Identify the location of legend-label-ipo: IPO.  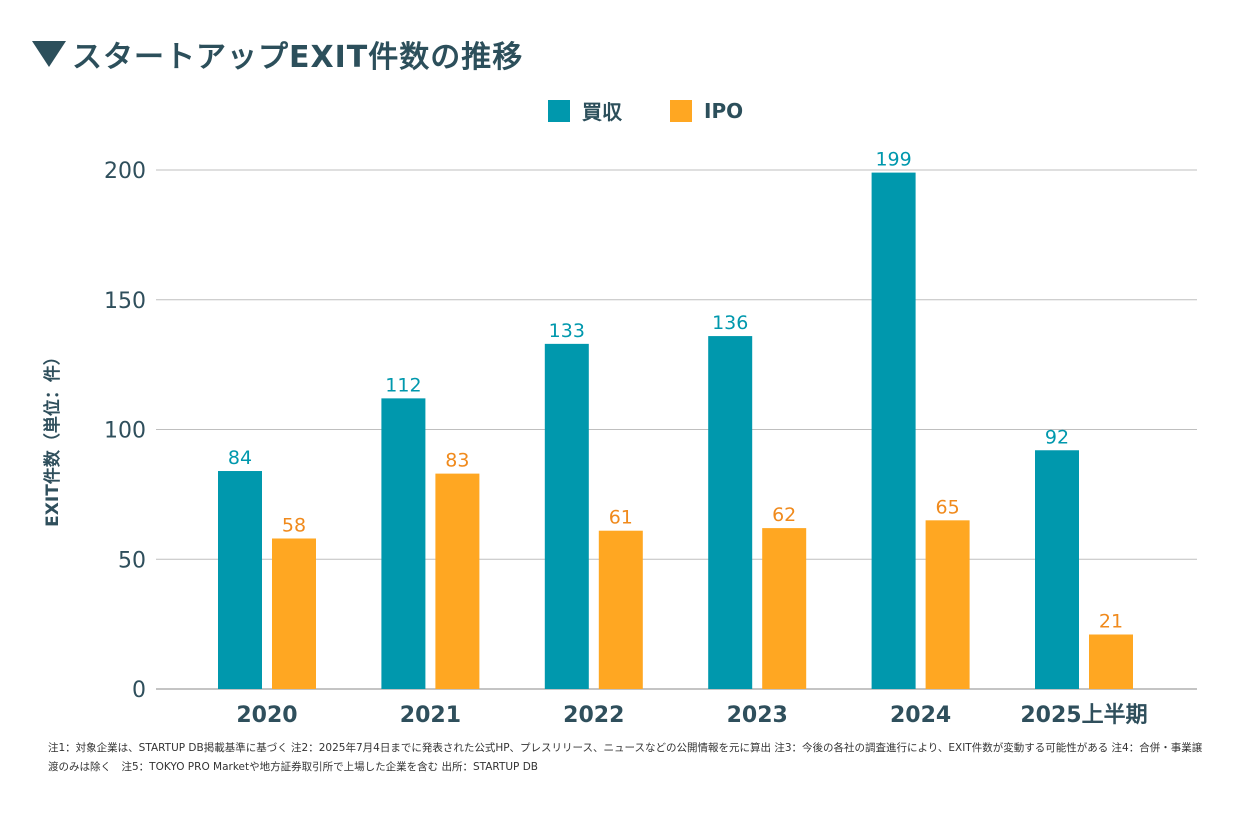
(724, 110).